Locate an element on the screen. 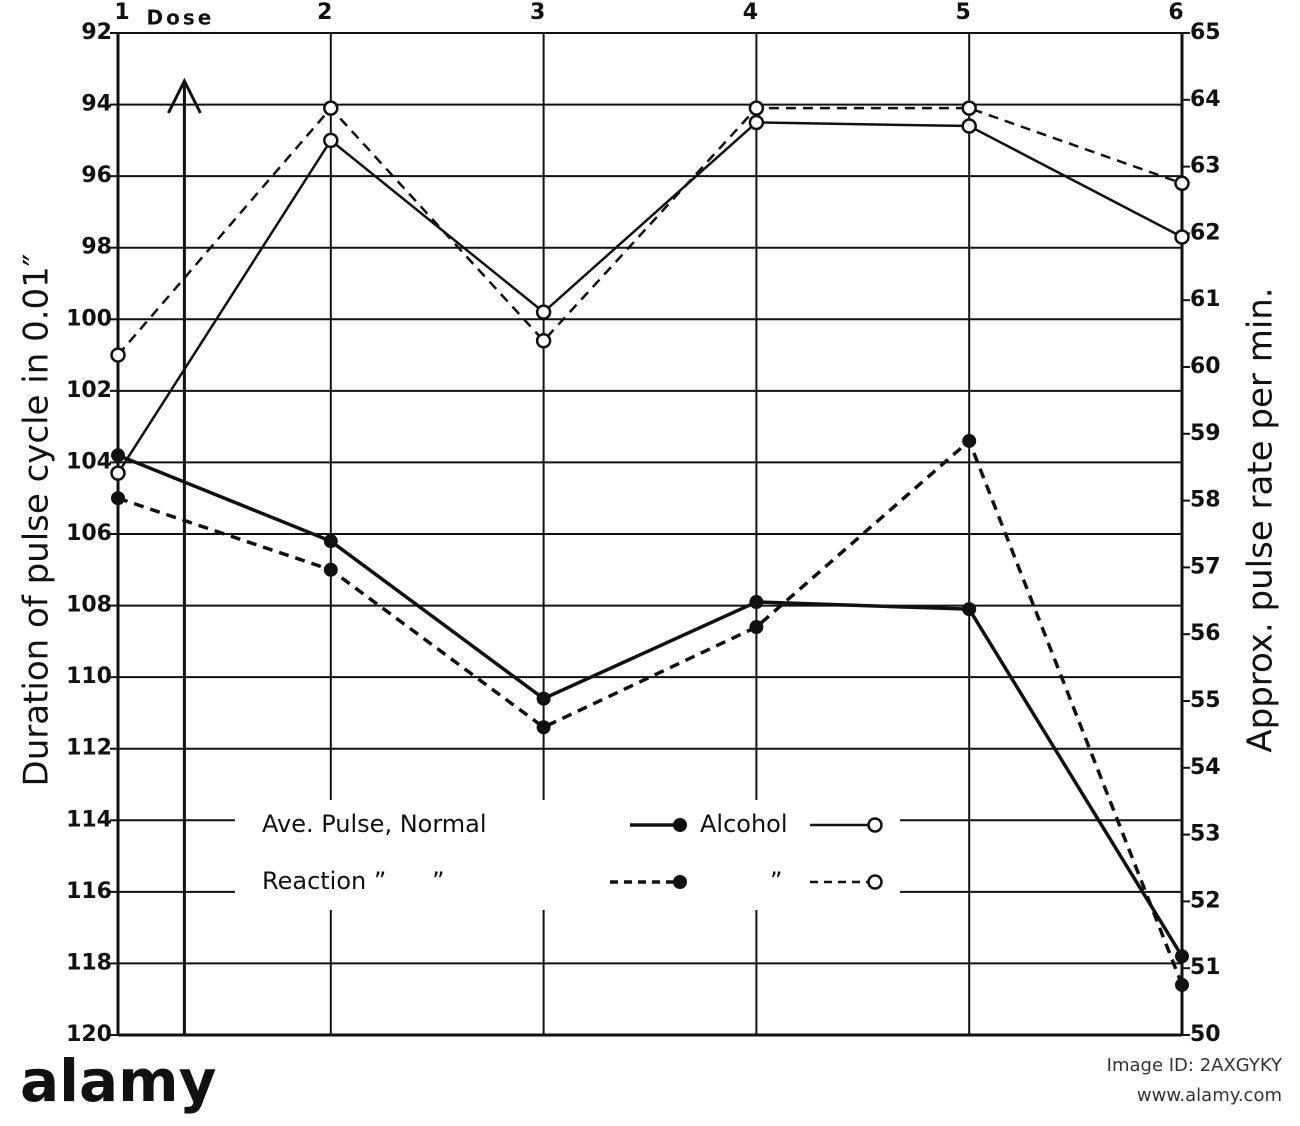 This screenshot has width=1300, height=1126. y-tick-label: 98 is located at coordinates (96, 247).